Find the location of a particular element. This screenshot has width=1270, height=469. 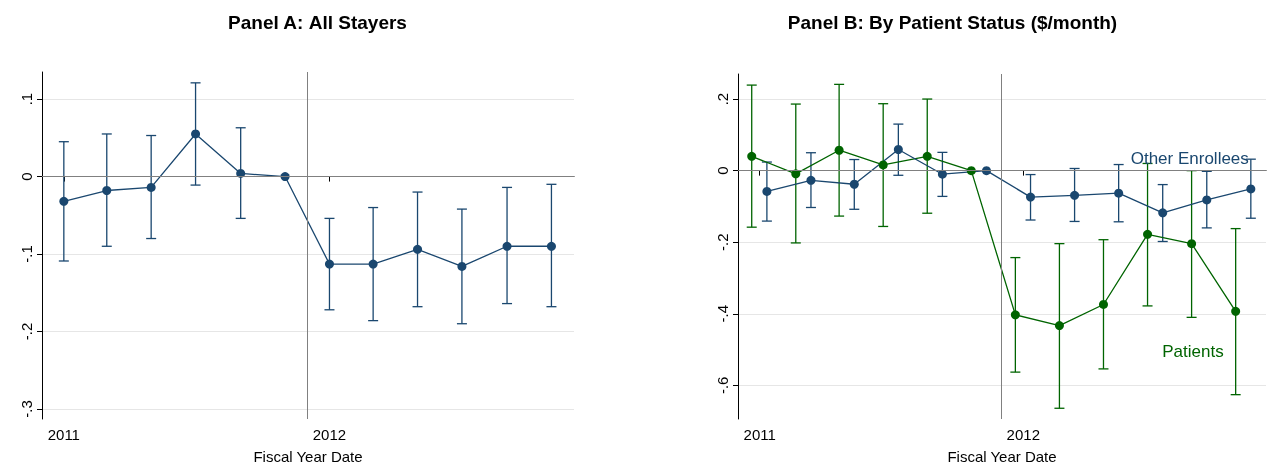

y-tick-label: -.6 is located at coordinates (722, 385).